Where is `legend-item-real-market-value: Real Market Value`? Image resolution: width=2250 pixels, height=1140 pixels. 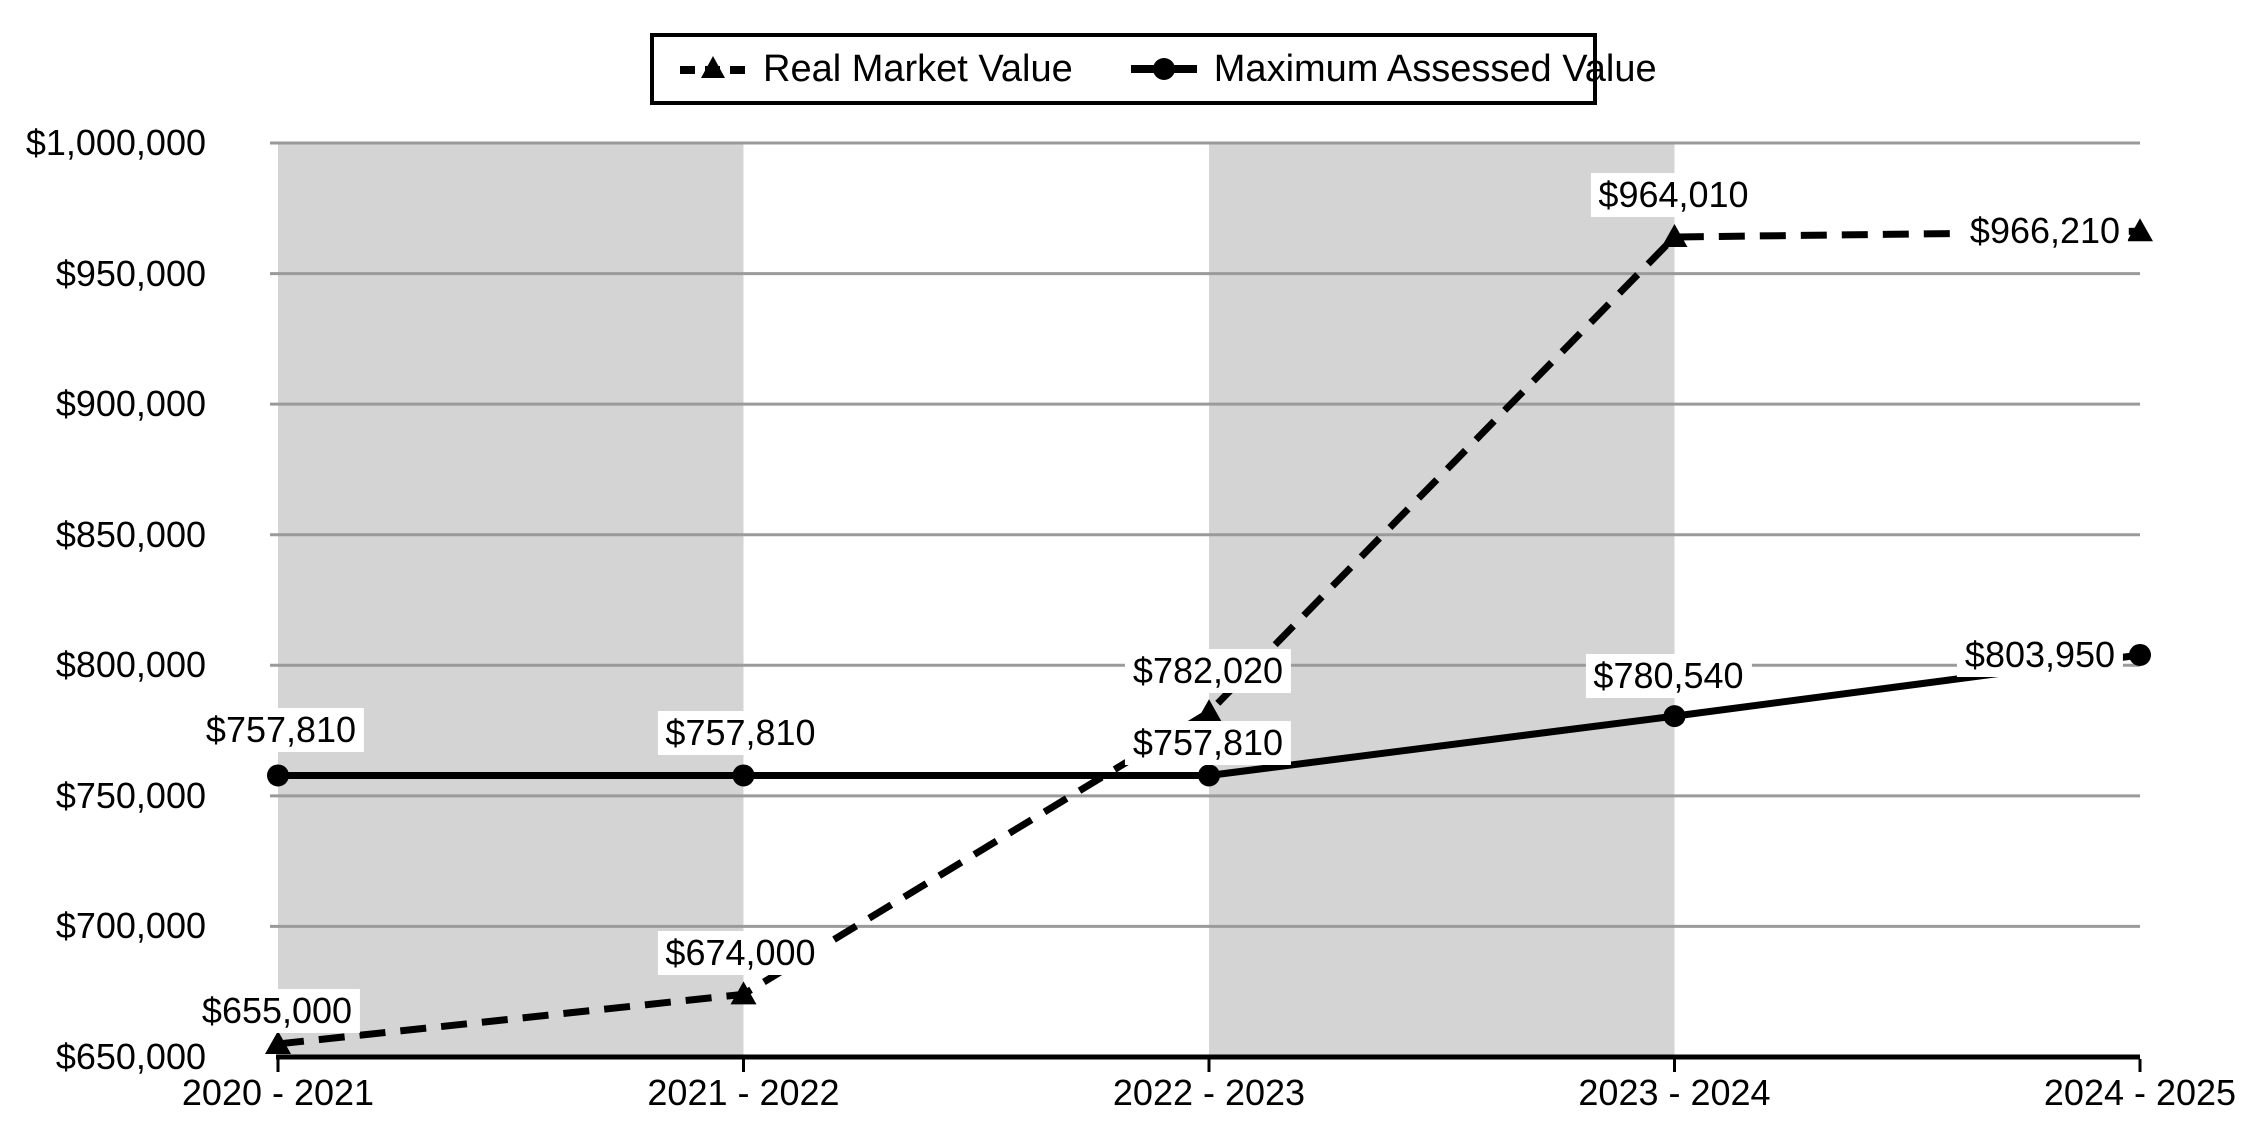 legend-item-real-market-value: Real Market Value is located at coordinates (875, 69).